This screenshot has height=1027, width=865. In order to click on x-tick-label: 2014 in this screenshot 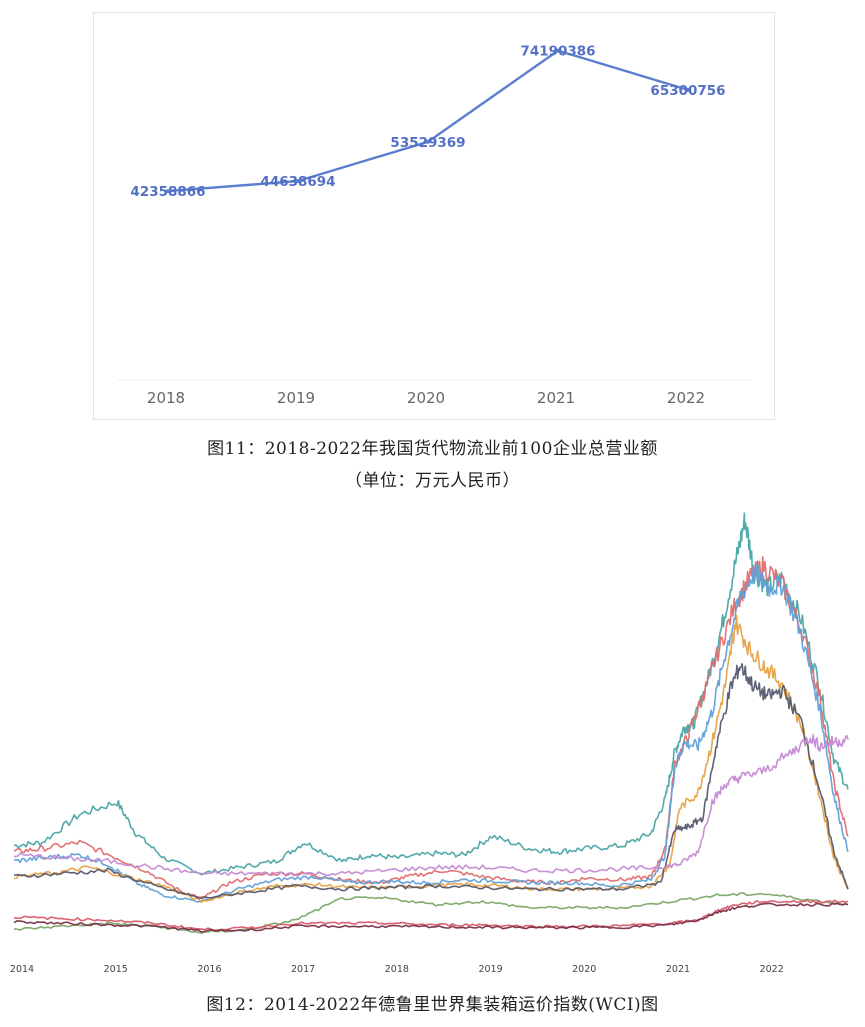, I will do `click(22, 969)`.